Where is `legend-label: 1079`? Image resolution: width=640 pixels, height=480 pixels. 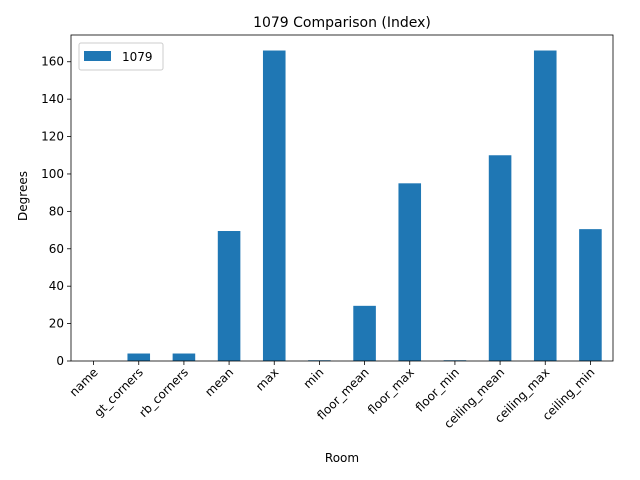 legend-label: 1079 is located at coordinates (137, 57).